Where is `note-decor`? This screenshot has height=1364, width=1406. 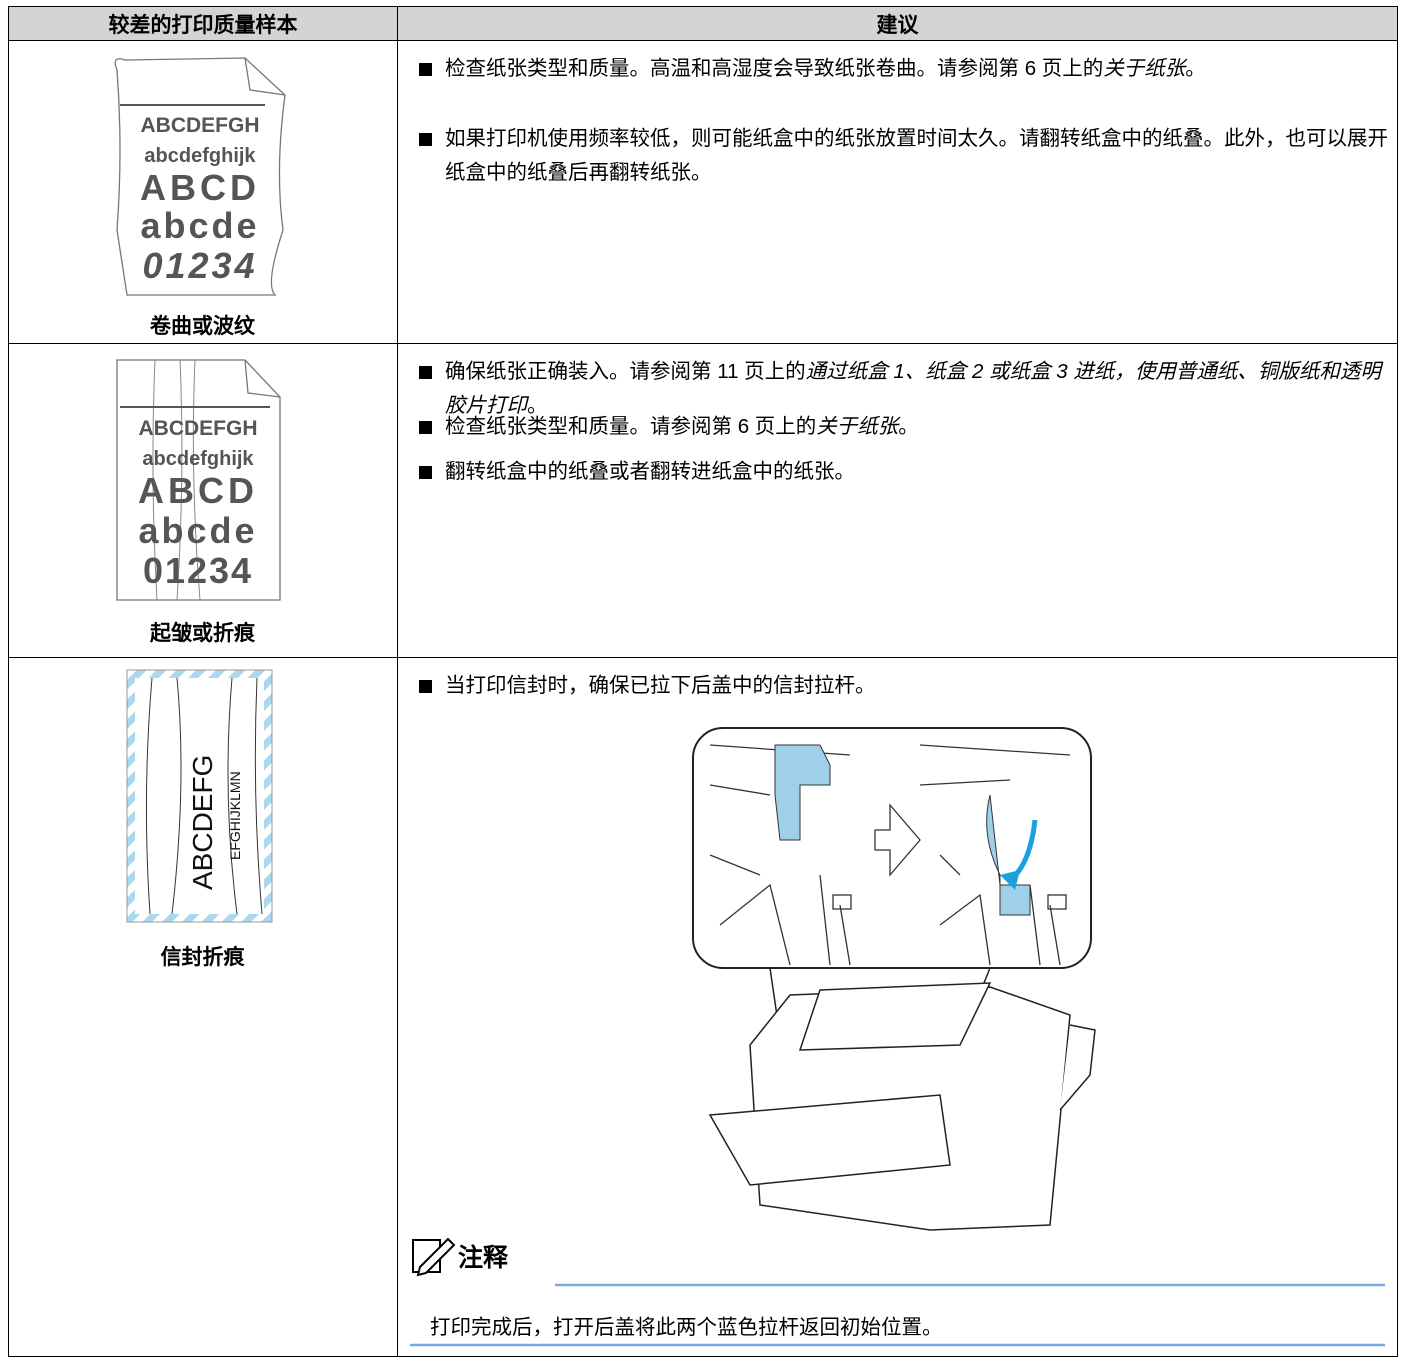 note-decor is located at coordinates (897, 1292).